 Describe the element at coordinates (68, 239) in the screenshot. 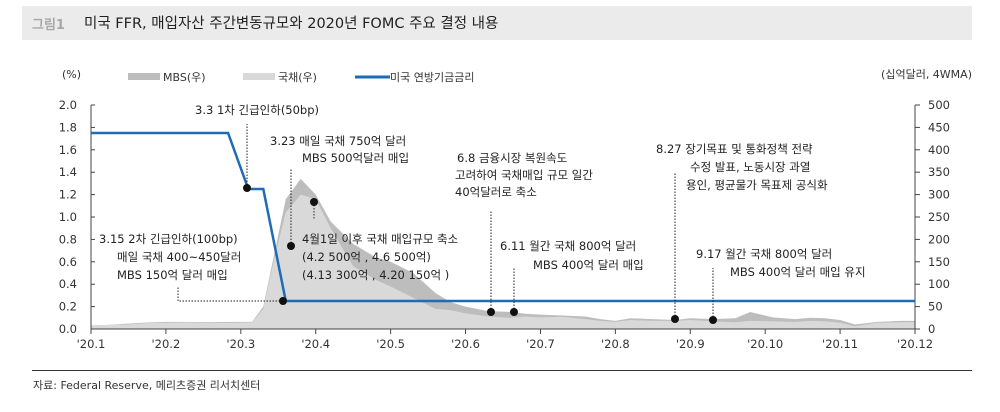

I see `left-tick-label: 0.8` at that location.